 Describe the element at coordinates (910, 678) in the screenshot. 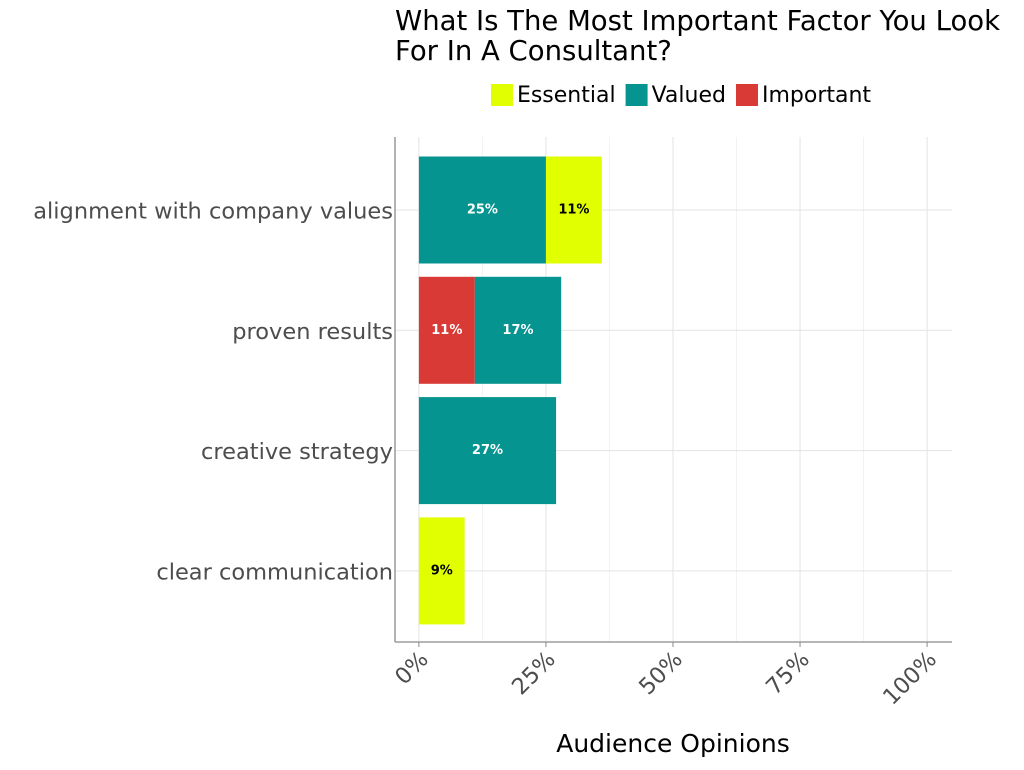

I see `x-tick-label: 100%` at that location.